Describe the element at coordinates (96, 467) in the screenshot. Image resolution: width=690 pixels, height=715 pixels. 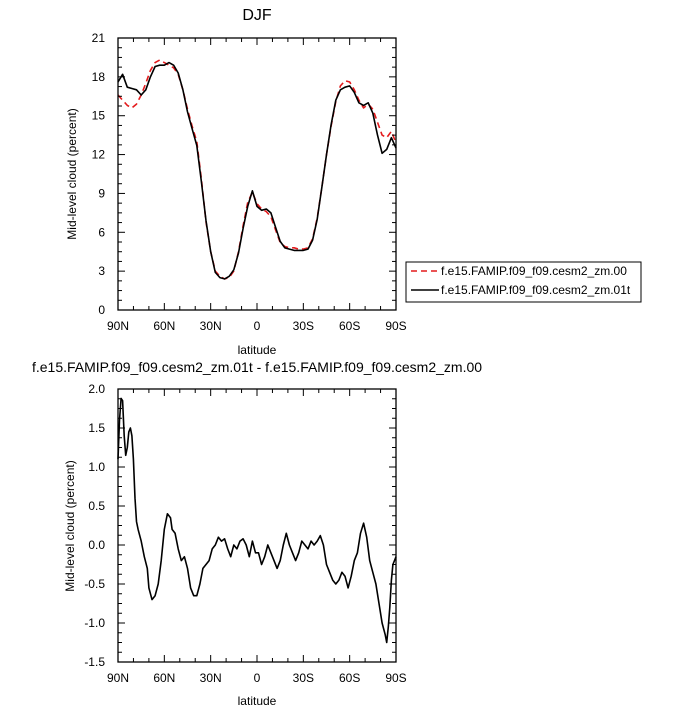
I see `y-tick-label: 1.0` at that location.